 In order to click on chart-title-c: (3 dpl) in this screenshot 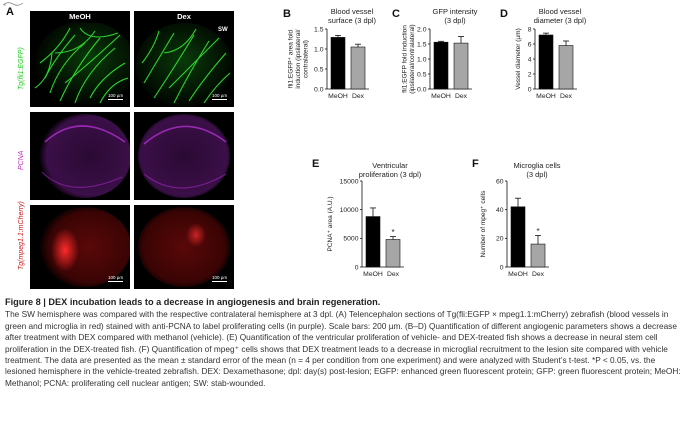, I will do `click(455, 20)`.